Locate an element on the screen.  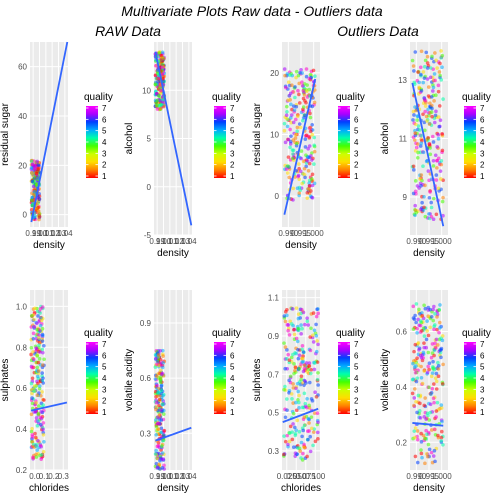
legend-label: 1 is located at coordinates (482, 176).